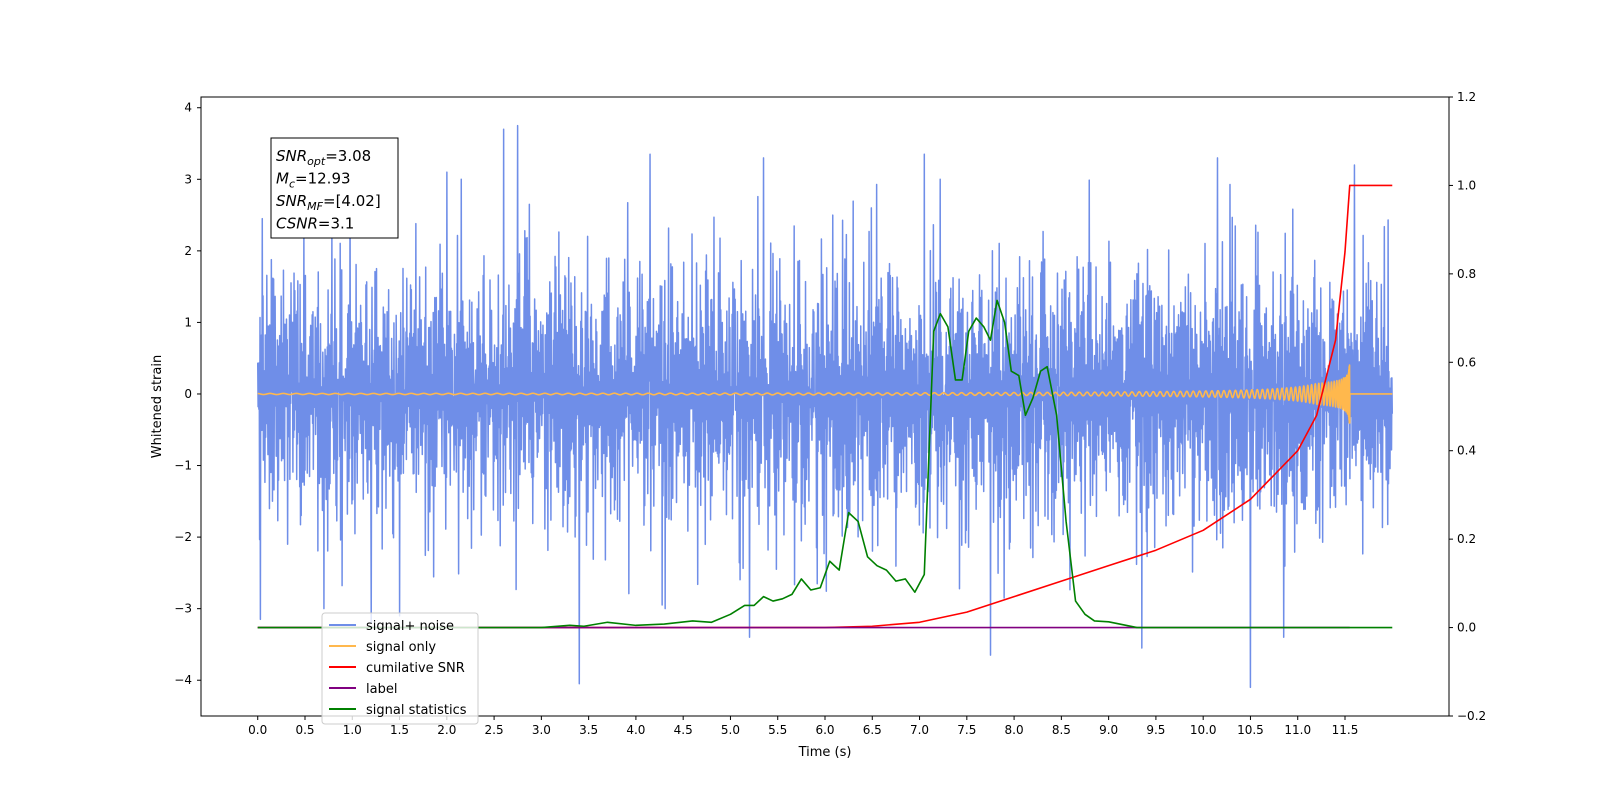  I want to click on y-right-tick-label: −0.2, so click(1471, 716).